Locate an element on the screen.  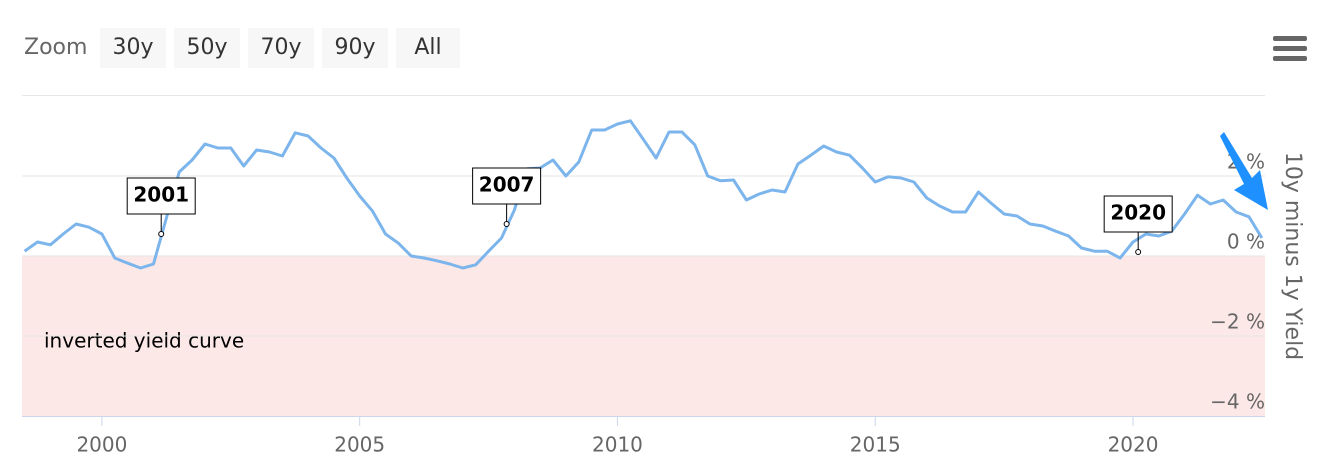
zoom-button: 50y is located at coordinates (207, 48).